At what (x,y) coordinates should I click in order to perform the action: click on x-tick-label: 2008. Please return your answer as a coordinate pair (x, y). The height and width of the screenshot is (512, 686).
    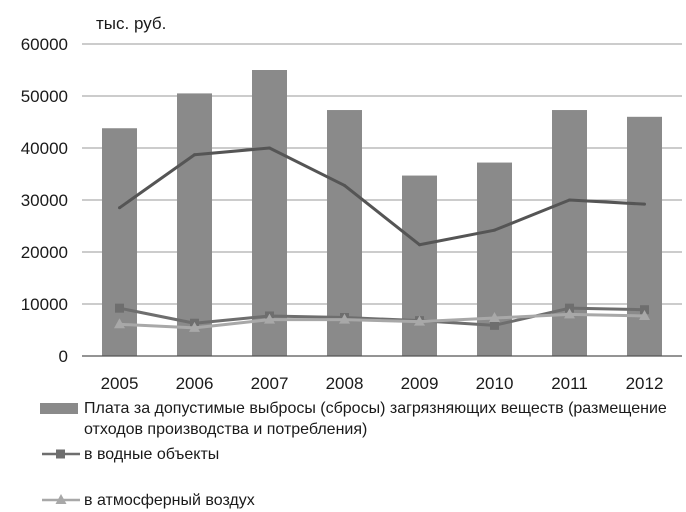
    Looking at the image, I should click on (345, 383).